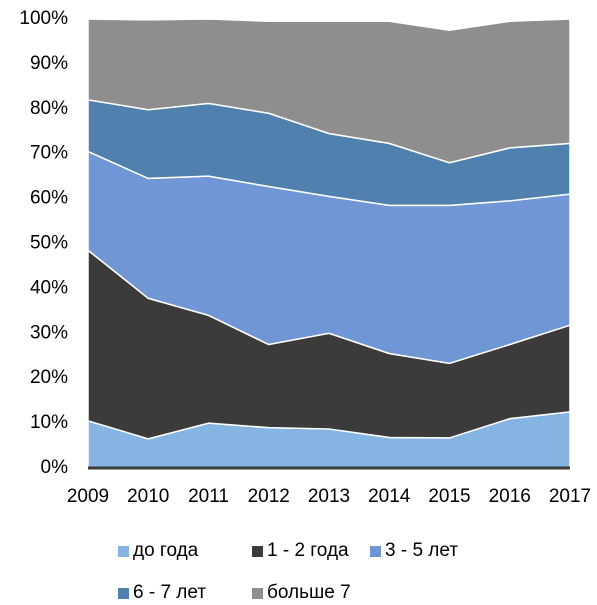 Image resolution: width=597 pixels, height=605 pixels. What do you see at coordinates (49, 377) in the screenshot?
I see `y-tick-label: 20%` at bounding box center [49, 377].